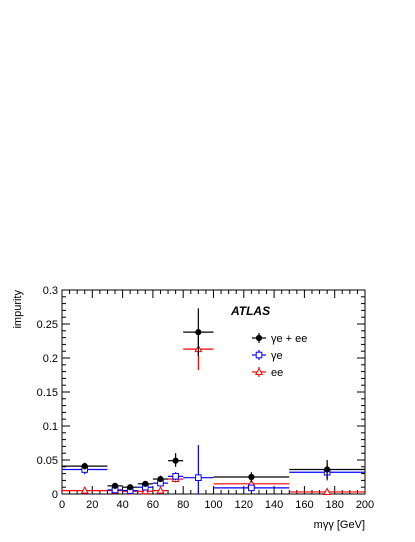 Image resolution: width=415 pixels, height=542 pixels. Describe the element at coordinates (92, 505) in the screenshot. I see `x-tick-label: 20` at that location.